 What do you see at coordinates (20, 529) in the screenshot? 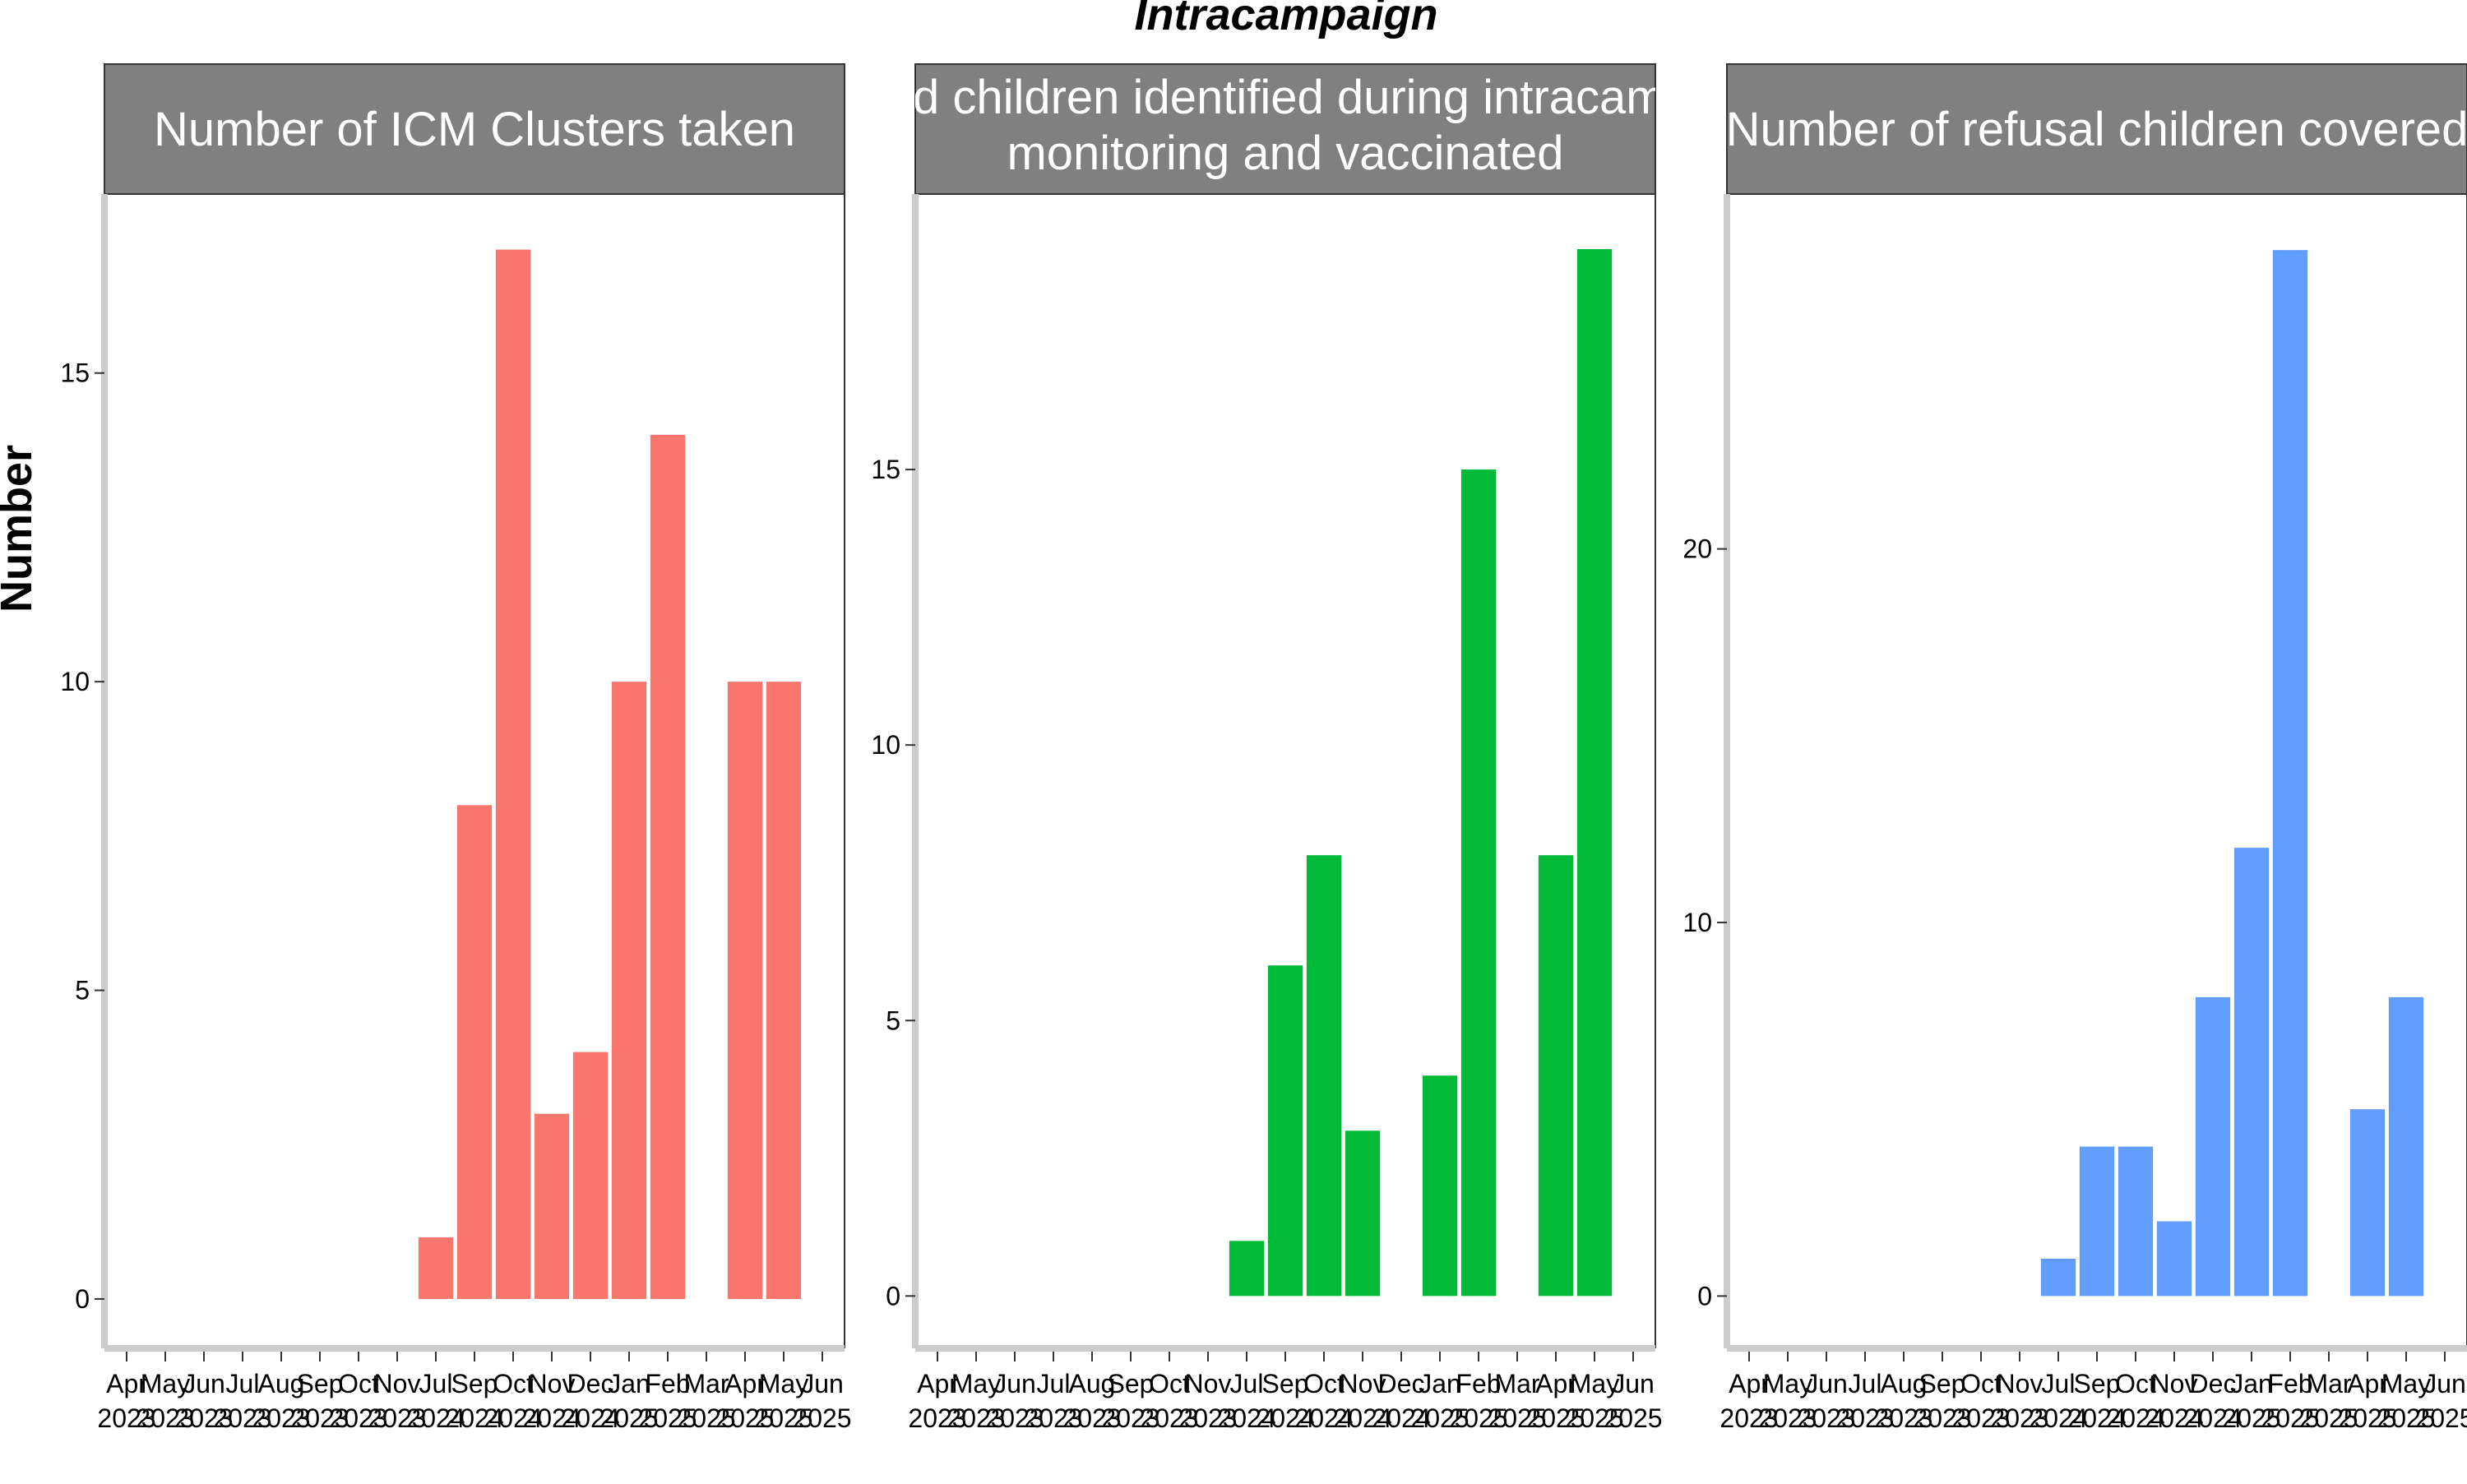
I see `y-axis-label: Number` at bounding box center [20, 529].